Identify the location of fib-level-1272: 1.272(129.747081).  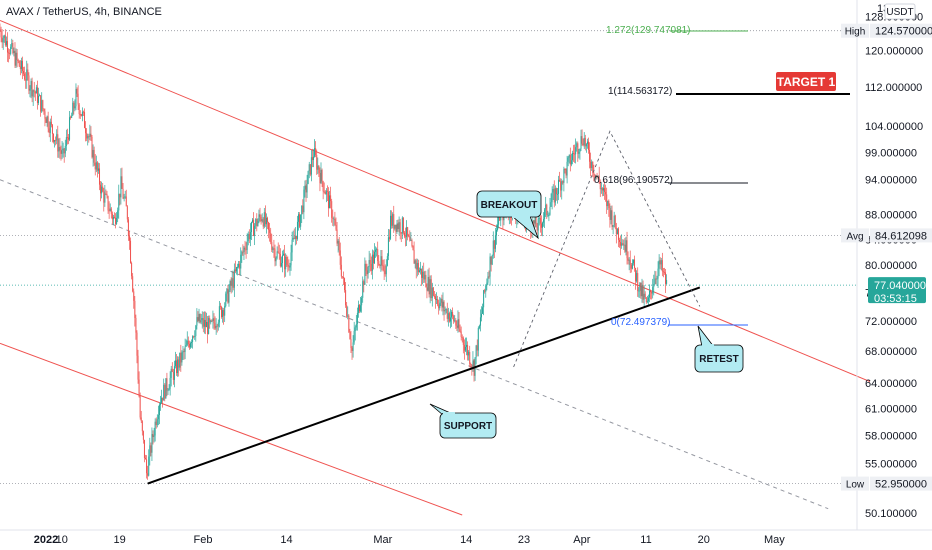
(677, 30).